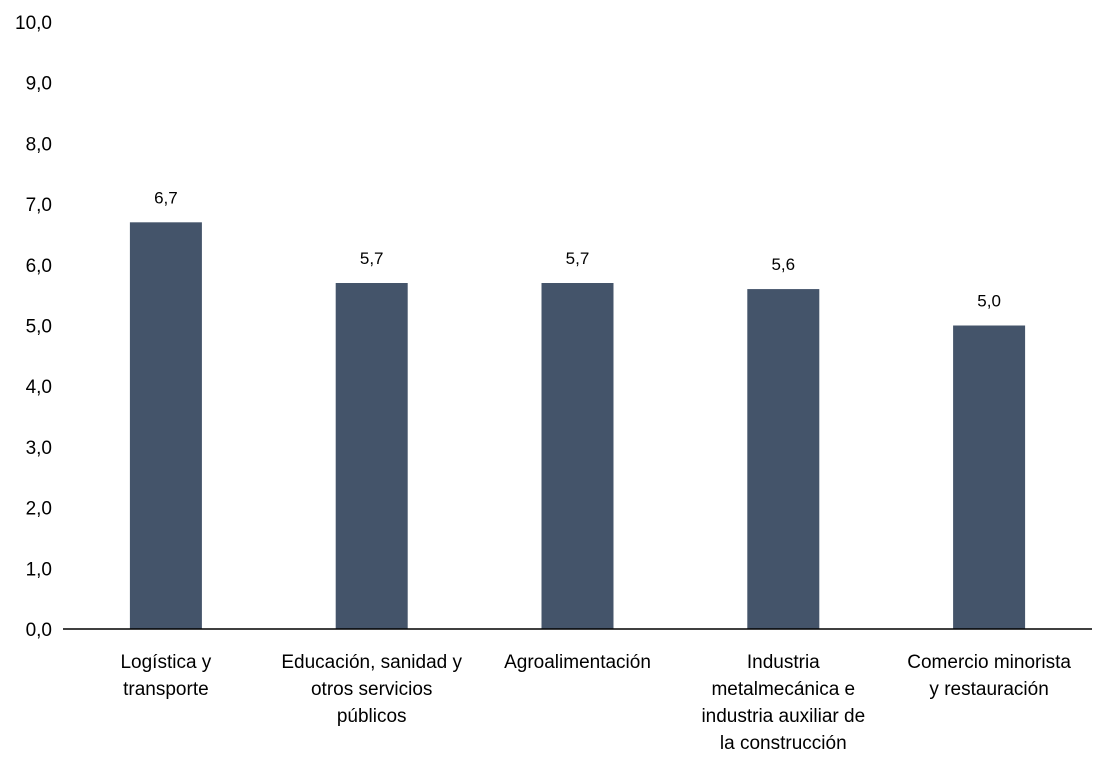 The image size is (1096, 758). What do you see at coordinates (783, 743) in the screenshot?
I see `category-label-line: la construcción` at bounding box center [783, 743].